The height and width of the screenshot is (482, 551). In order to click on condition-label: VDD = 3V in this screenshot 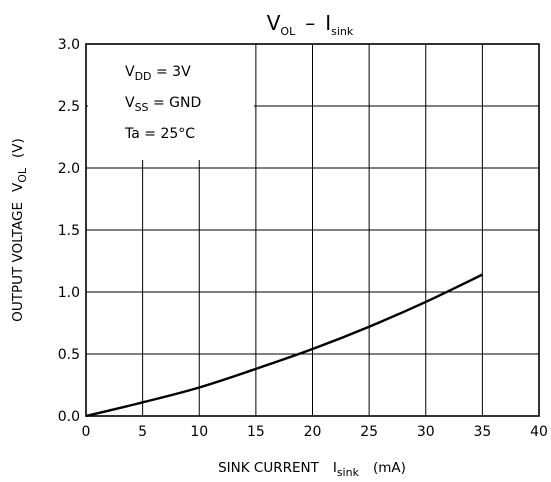, I will do `click(158, 73)`.